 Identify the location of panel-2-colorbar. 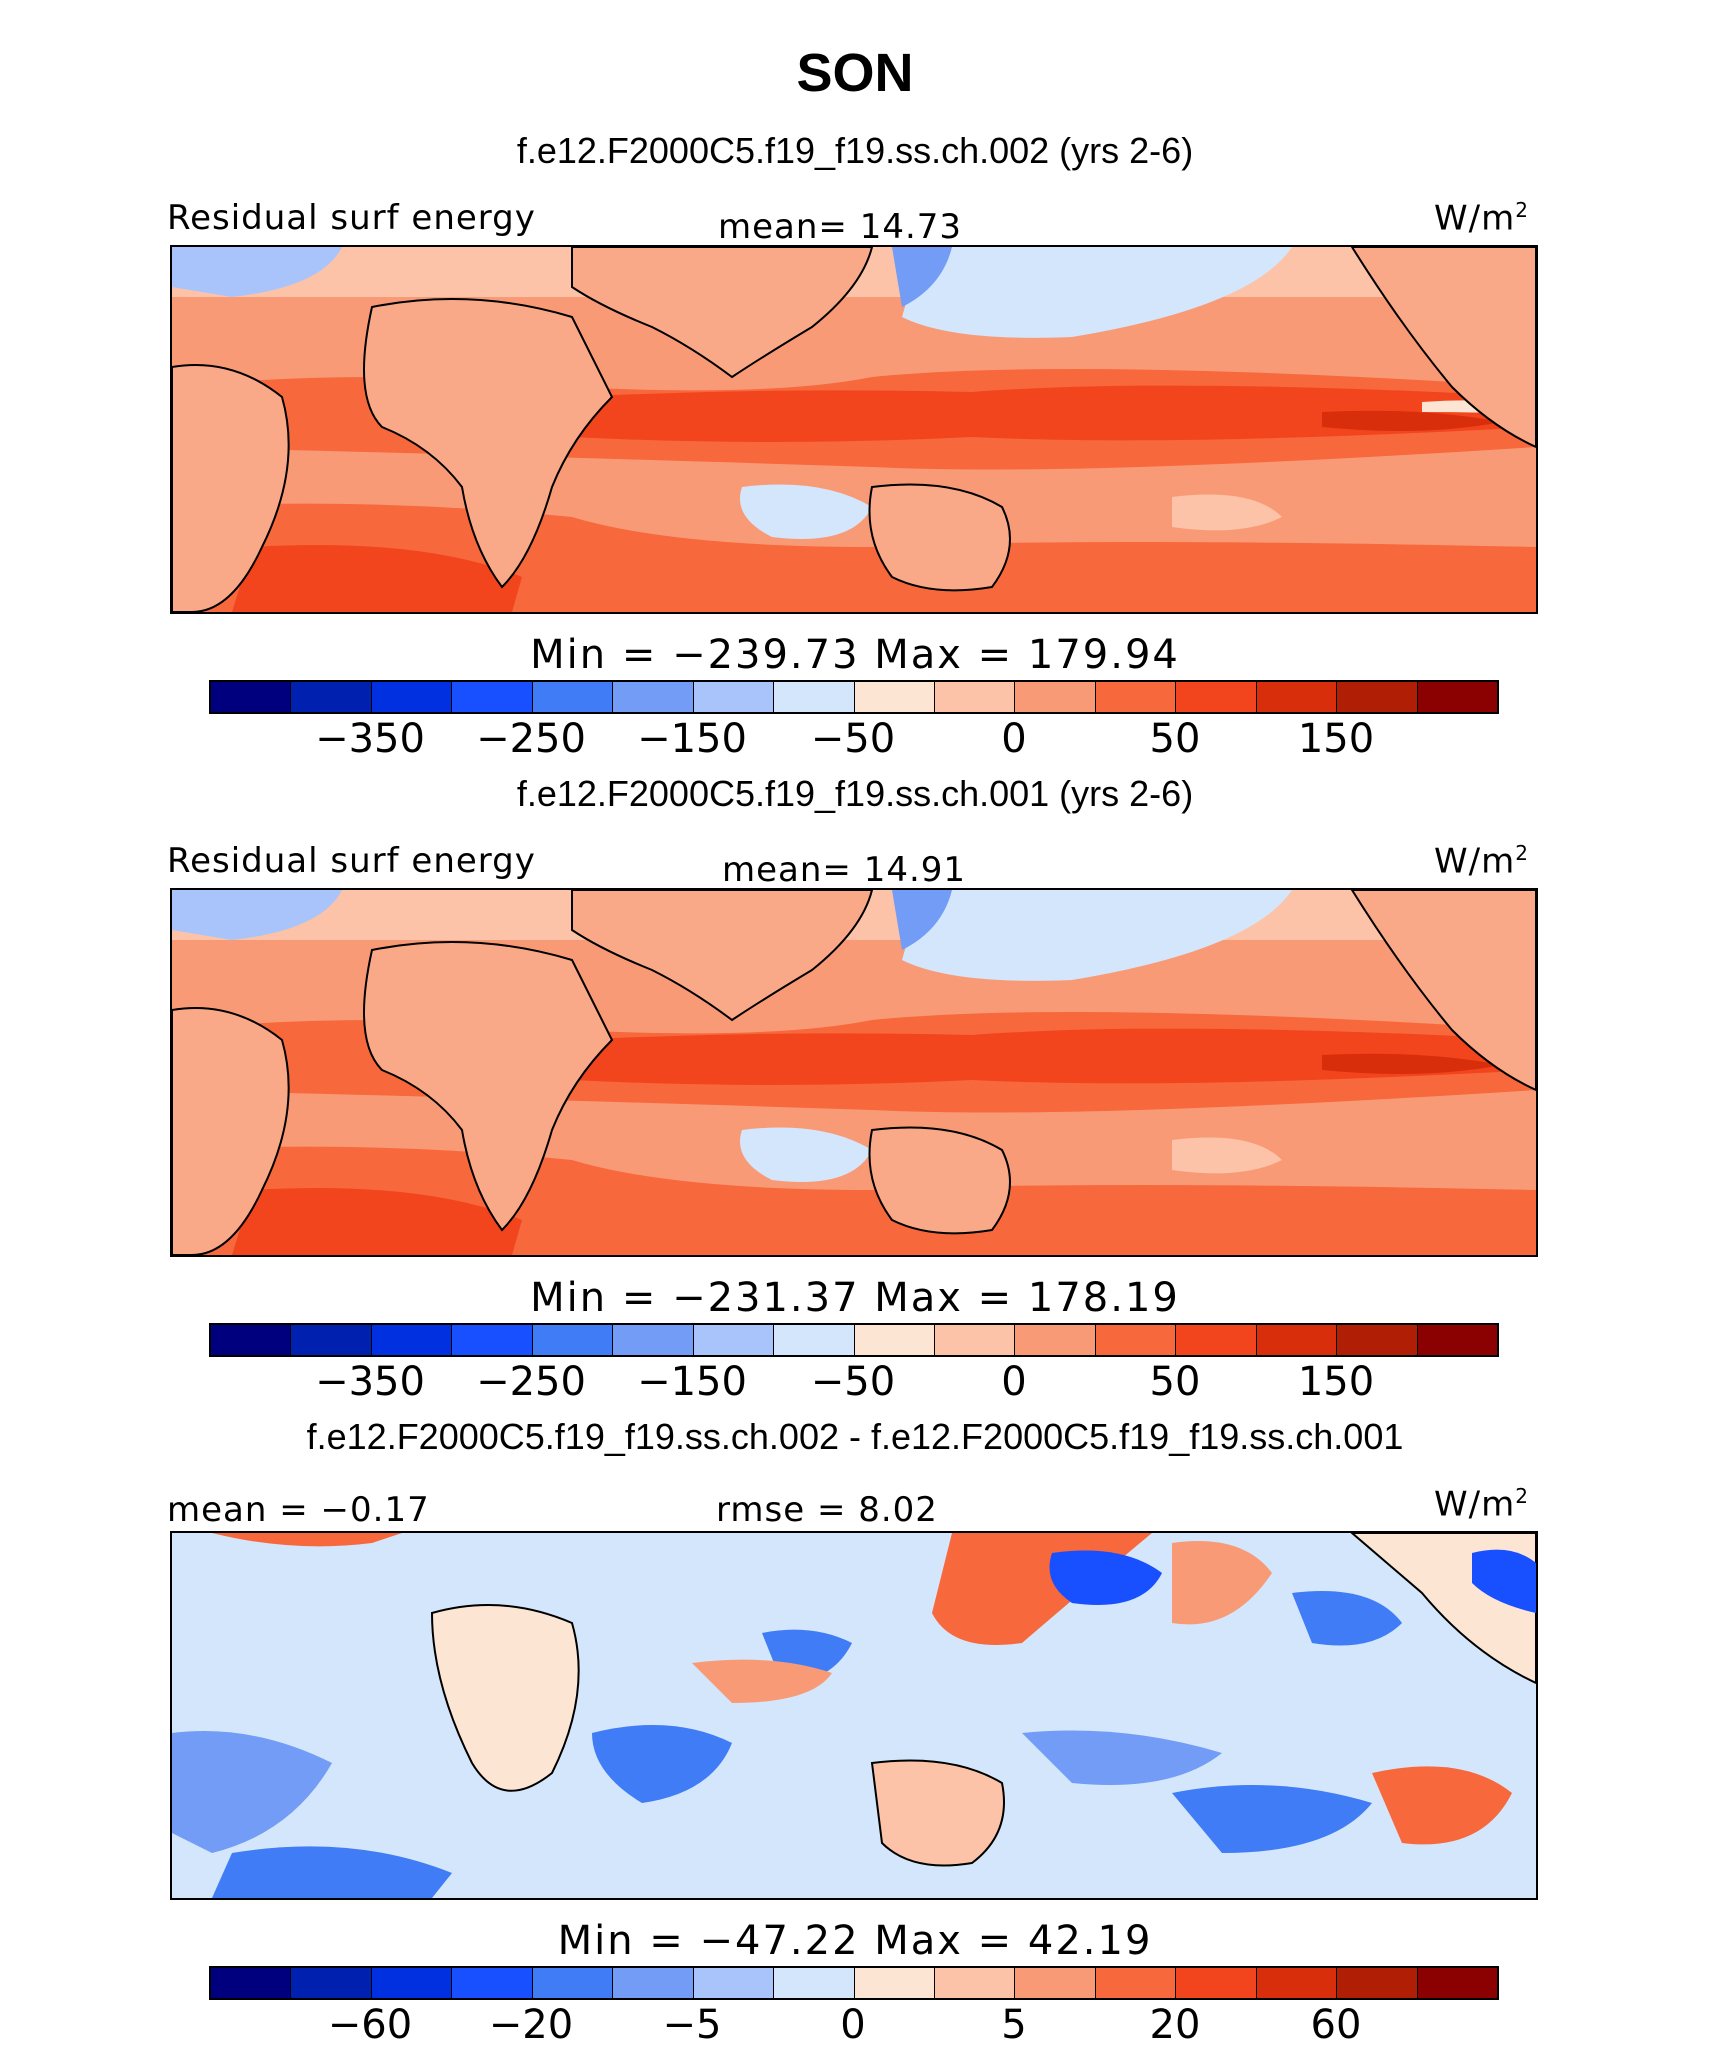
(854, 1340).